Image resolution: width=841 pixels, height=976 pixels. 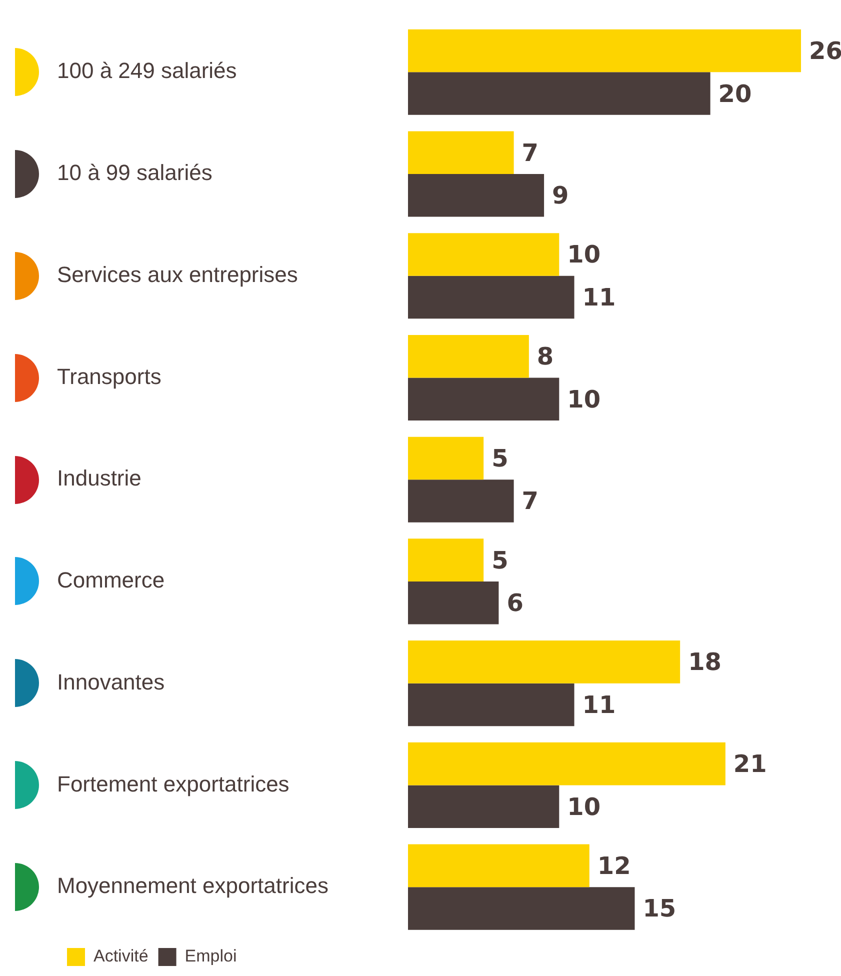 What do you see at coordinates (111, 681) in the screenshot?
I see `y-tick-label: Innovantes` at bounding box center [111, 681].